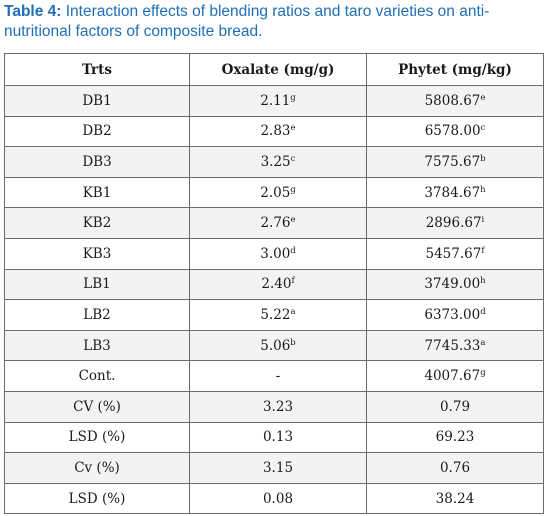 Image resolution: width=547 pixels, height=516 pixels. I want to click on trt-value: DB2, so click(97, 131).